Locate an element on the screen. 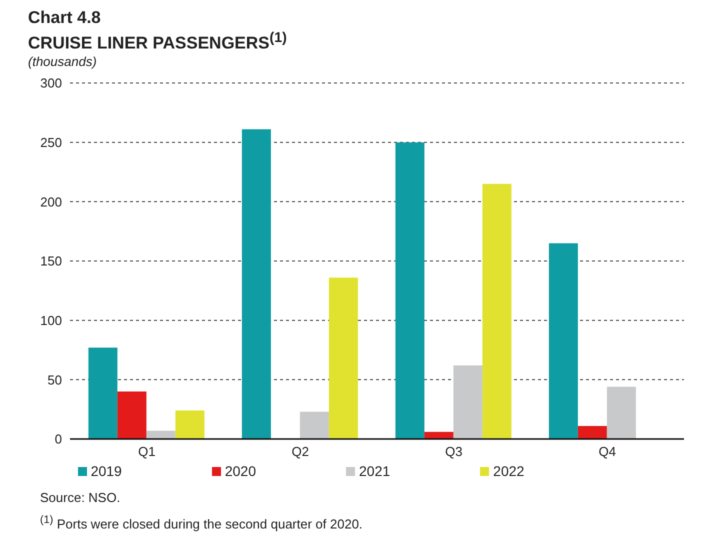  chart-title: Chart 4.8 is located at coordinates (65, 18).